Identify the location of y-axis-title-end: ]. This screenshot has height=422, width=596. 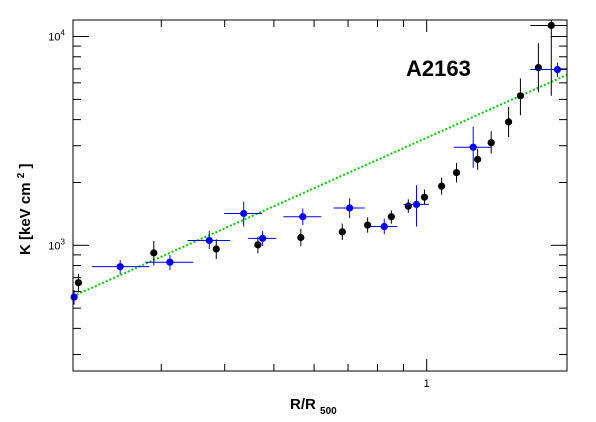
(25, 166).